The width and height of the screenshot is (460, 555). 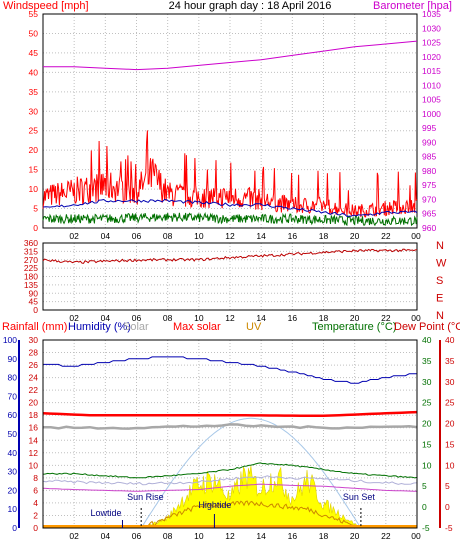 What do you see at coordinates (230, 207) in the screenshot?
I see `wind-average-series` at bounding box center [230, 207].